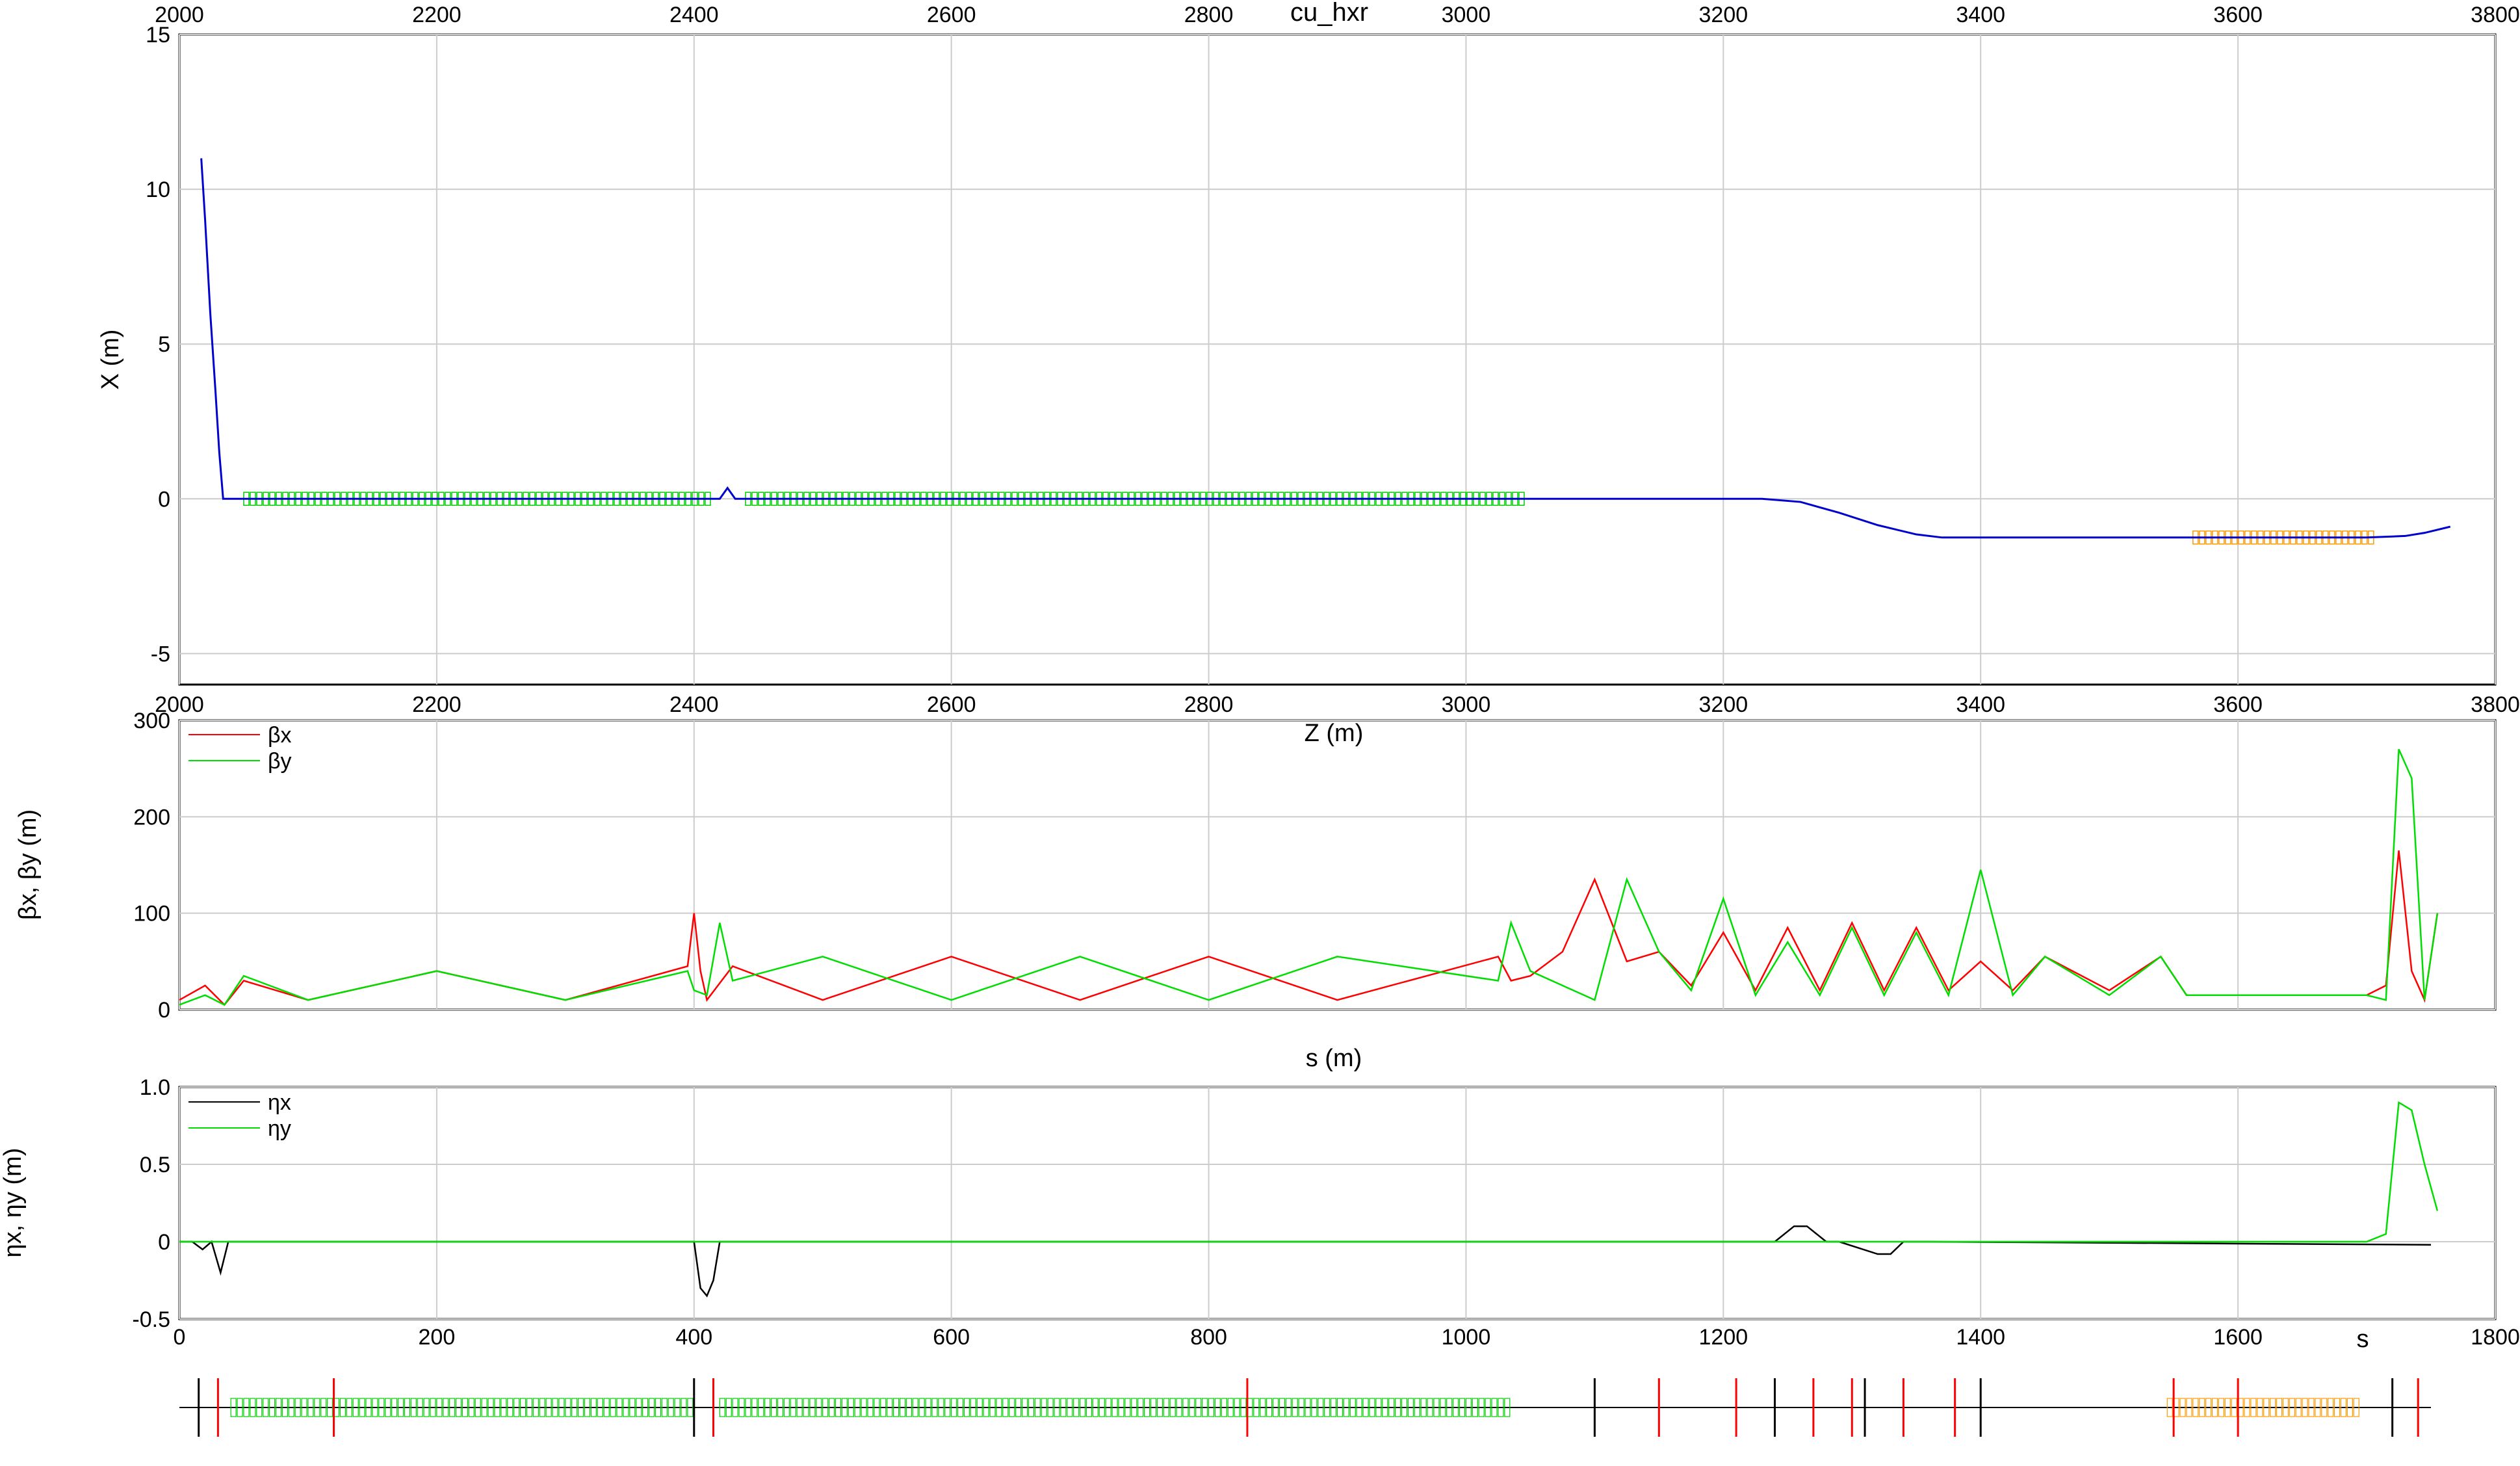  I want to click on eta-y-line, so click(1309, 1172).